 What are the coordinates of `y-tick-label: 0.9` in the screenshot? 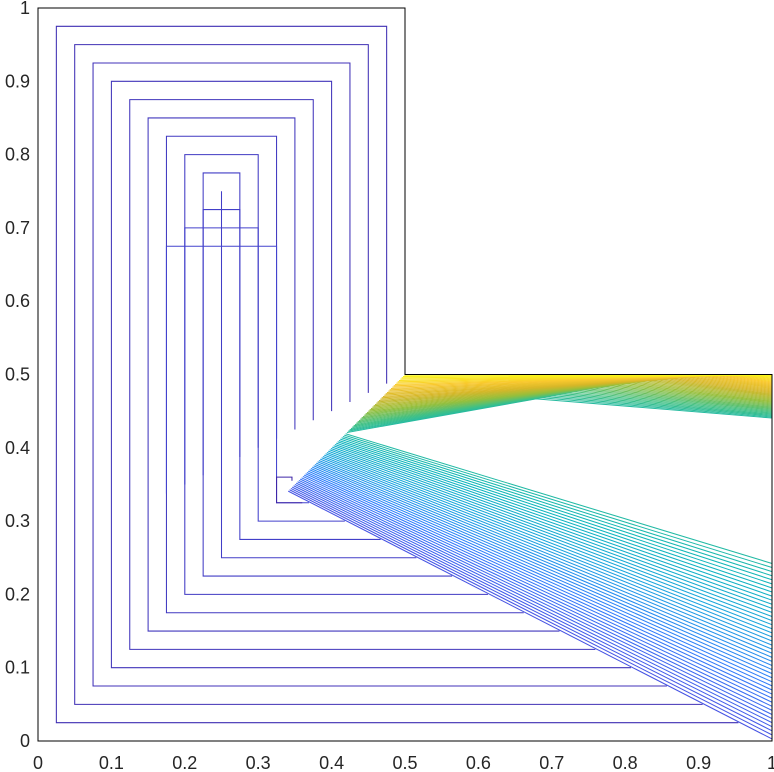 It's located at (17, 81).